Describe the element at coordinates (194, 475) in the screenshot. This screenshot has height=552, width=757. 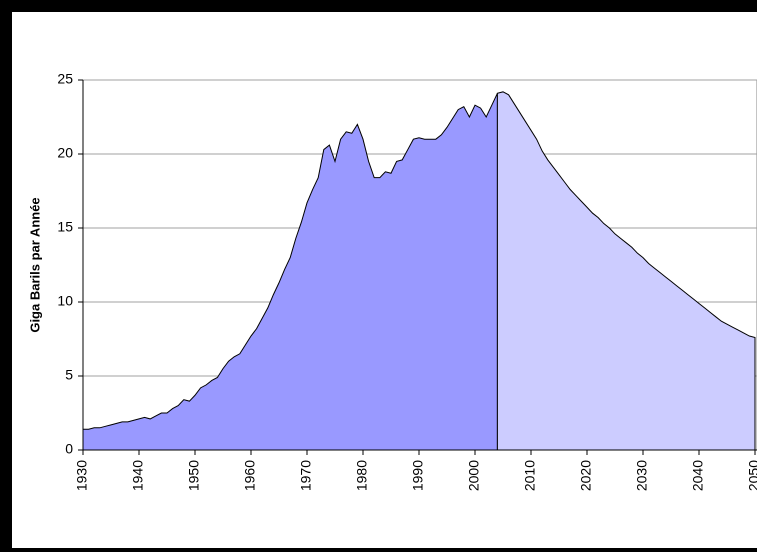
I see `x-tick-label: 1950` at that location.